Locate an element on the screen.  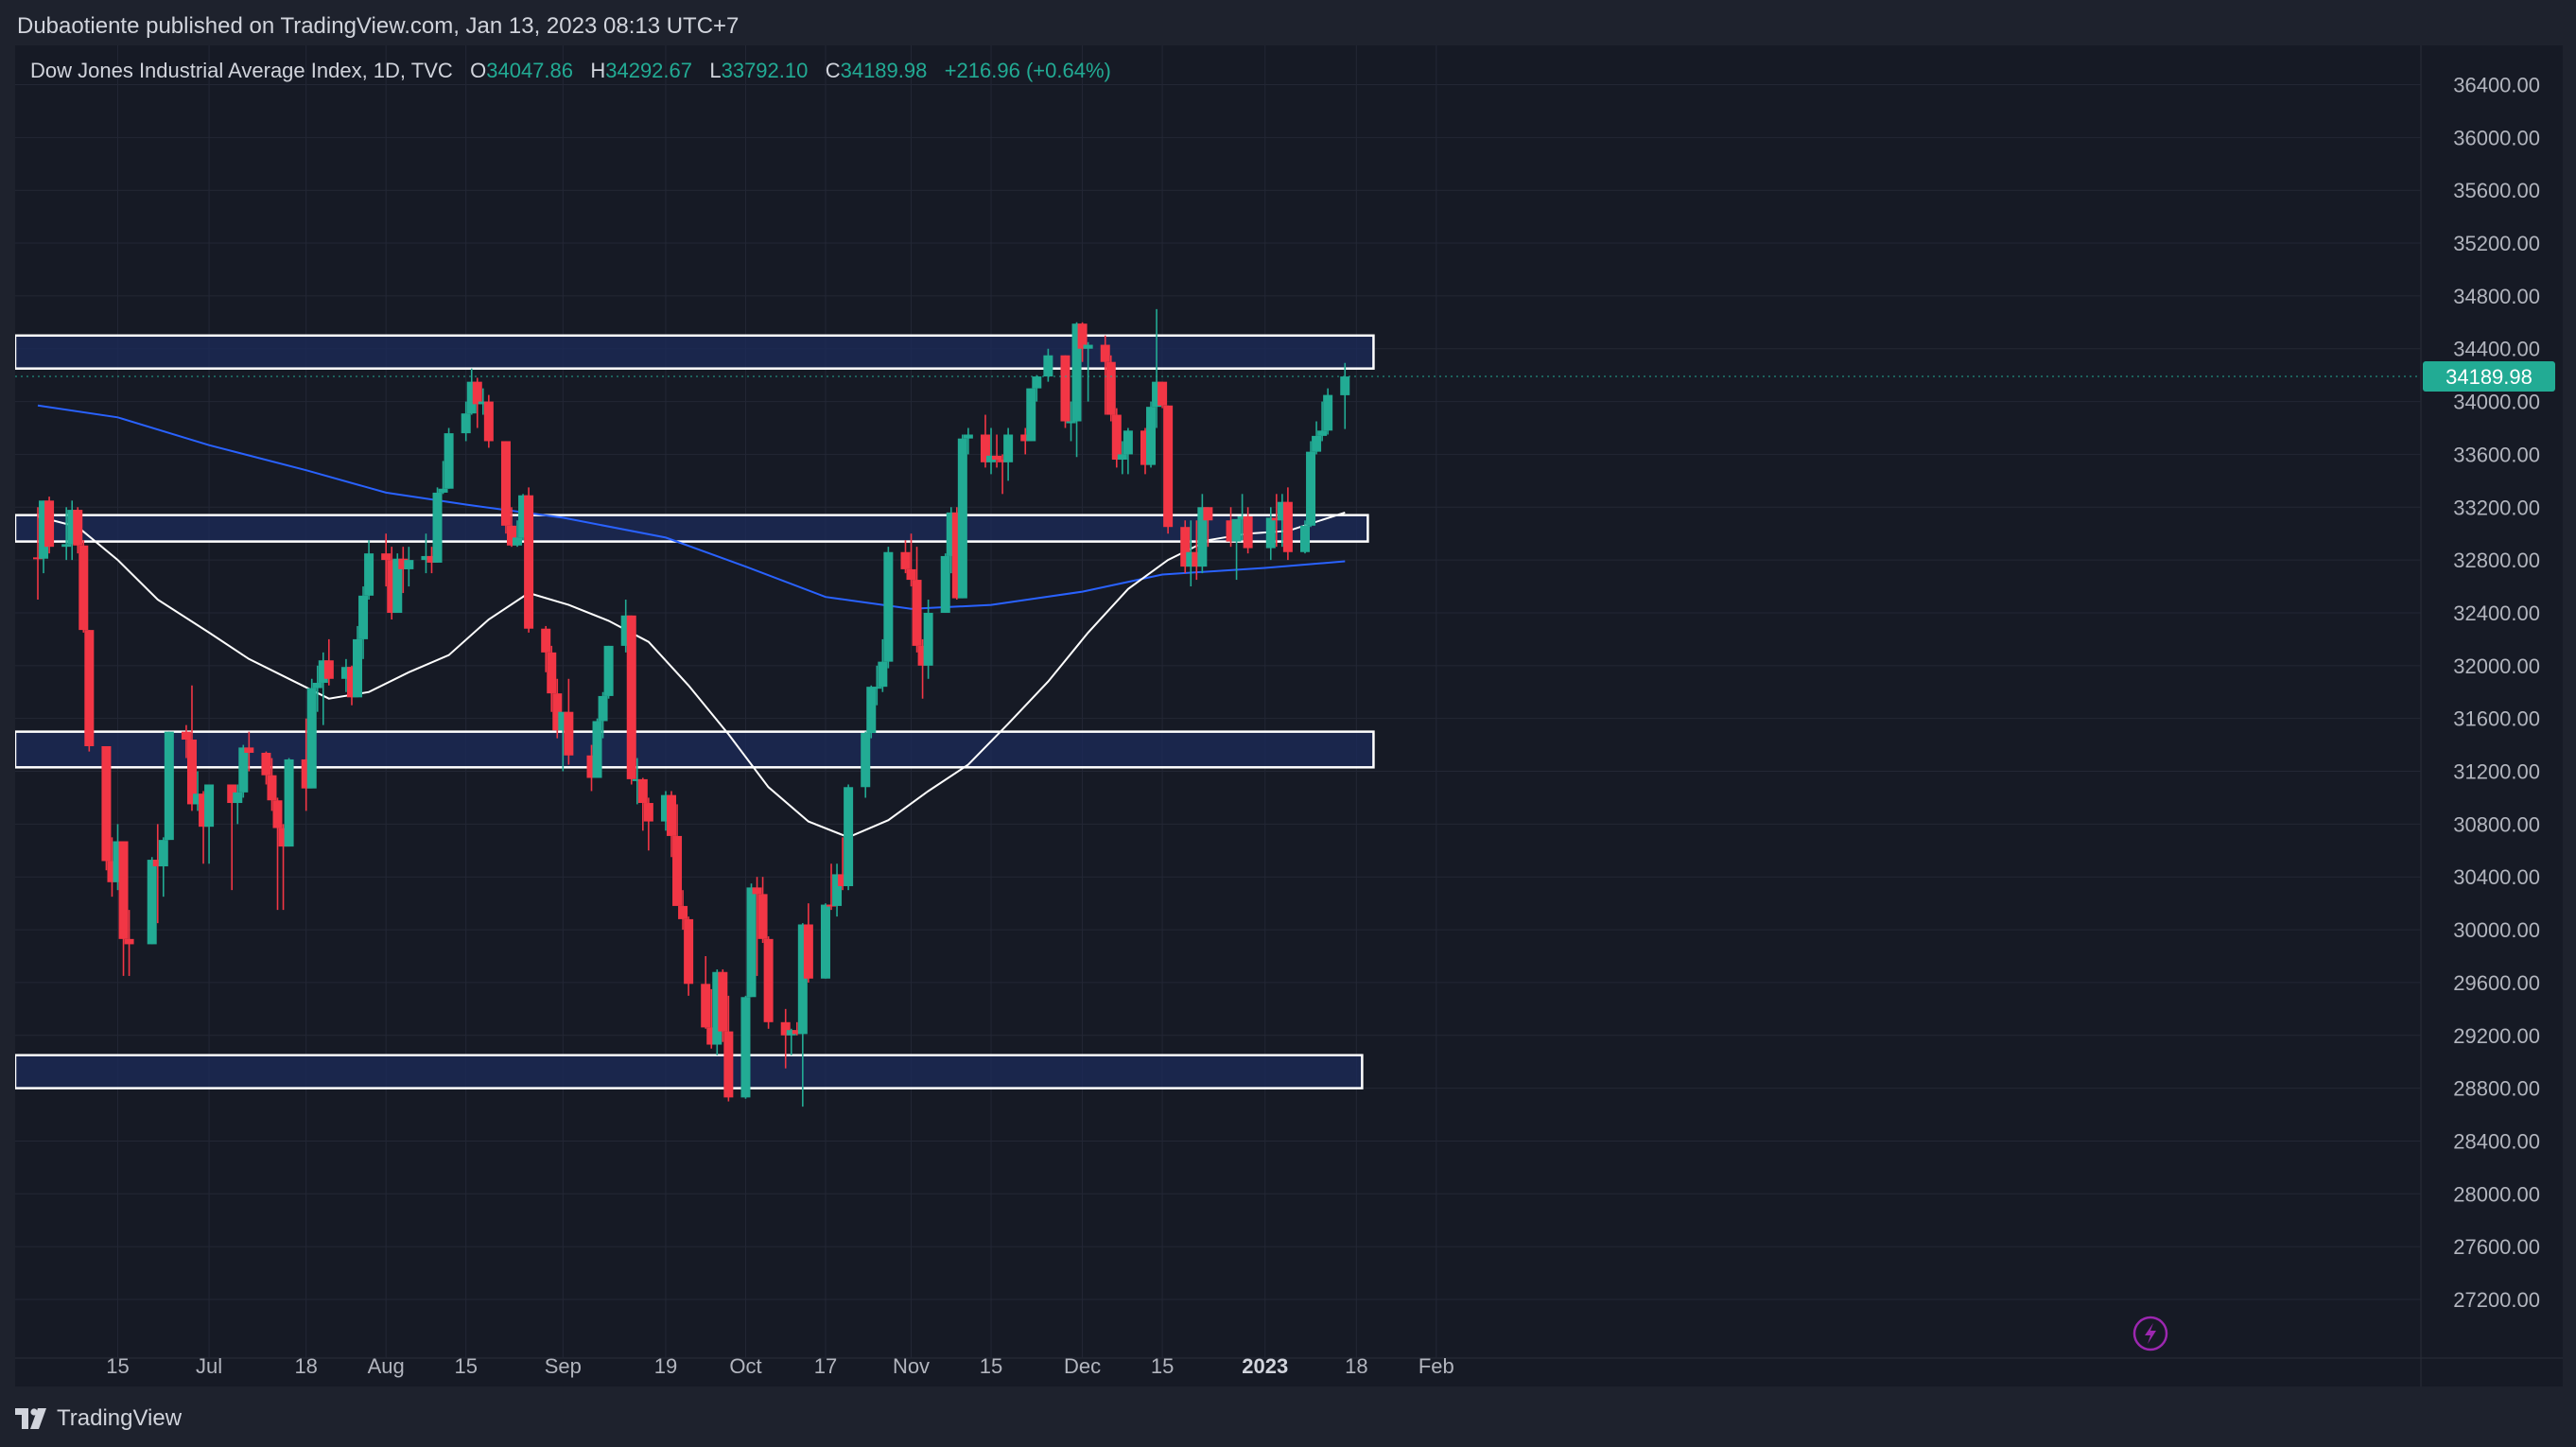
low-label: L is located at coordinates (715, 70).